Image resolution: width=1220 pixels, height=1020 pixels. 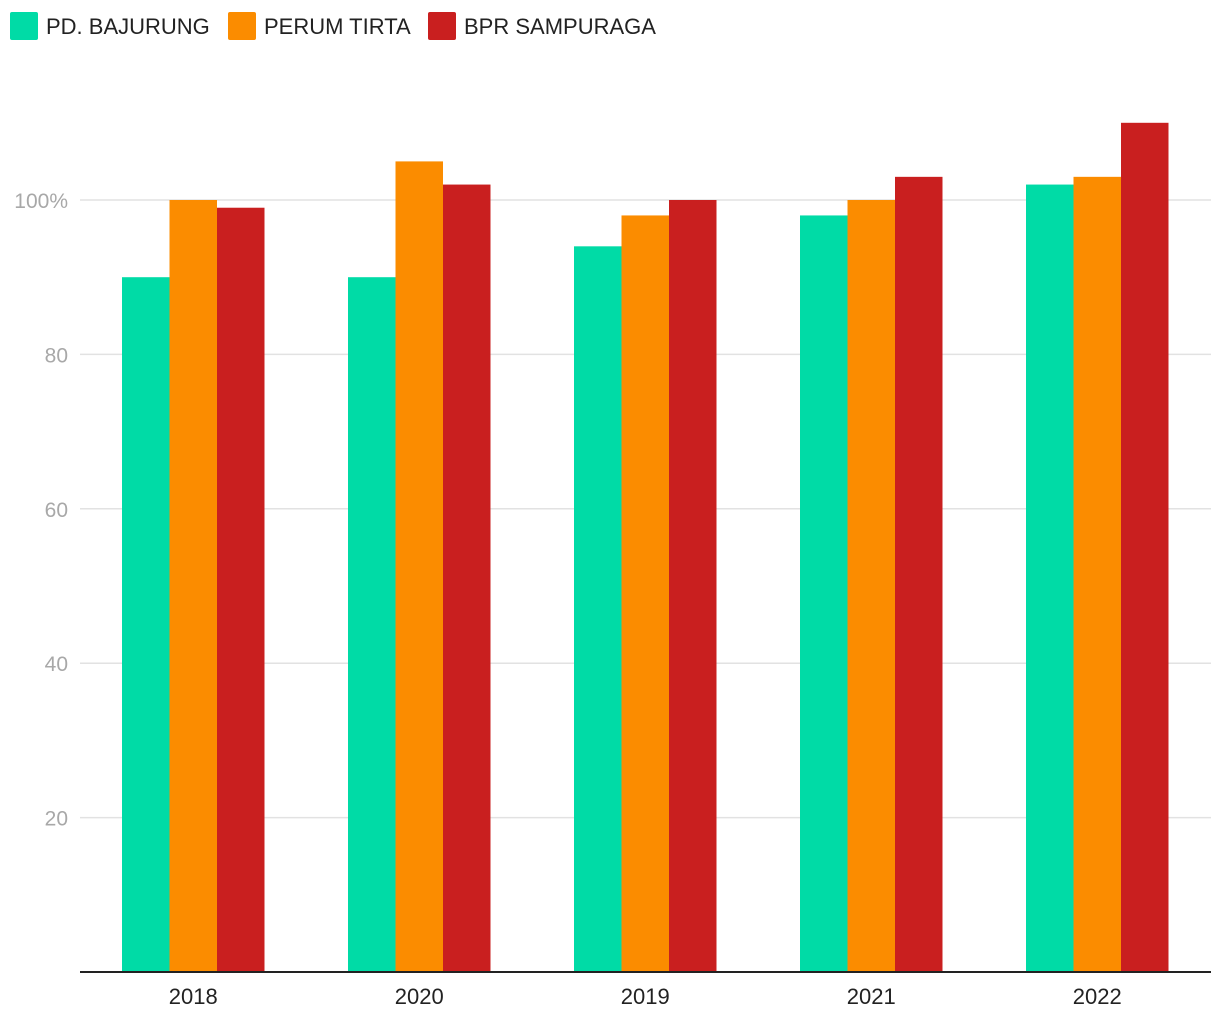 I want to click on x-tick-label: 2018, so click(x=193, y=996).